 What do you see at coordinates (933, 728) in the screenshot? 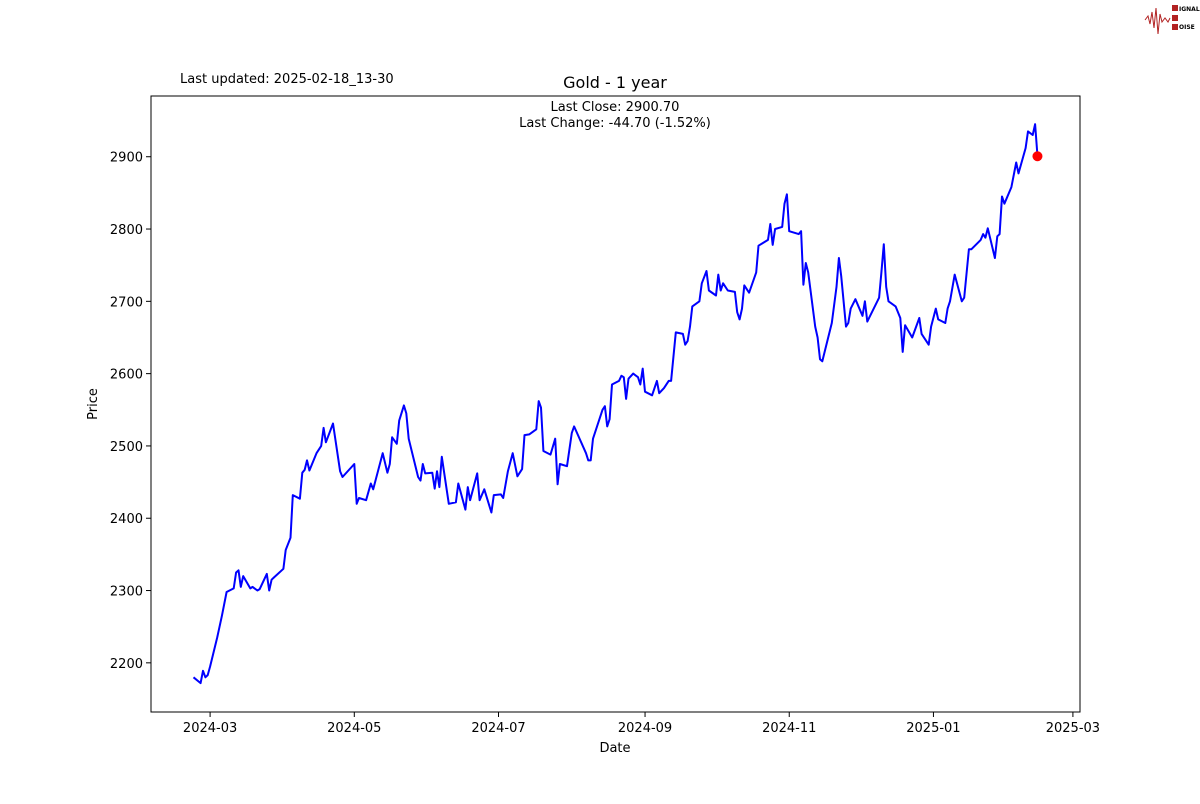
I see `x-tick-label: 2025-01` at bounding box center [933, 728].